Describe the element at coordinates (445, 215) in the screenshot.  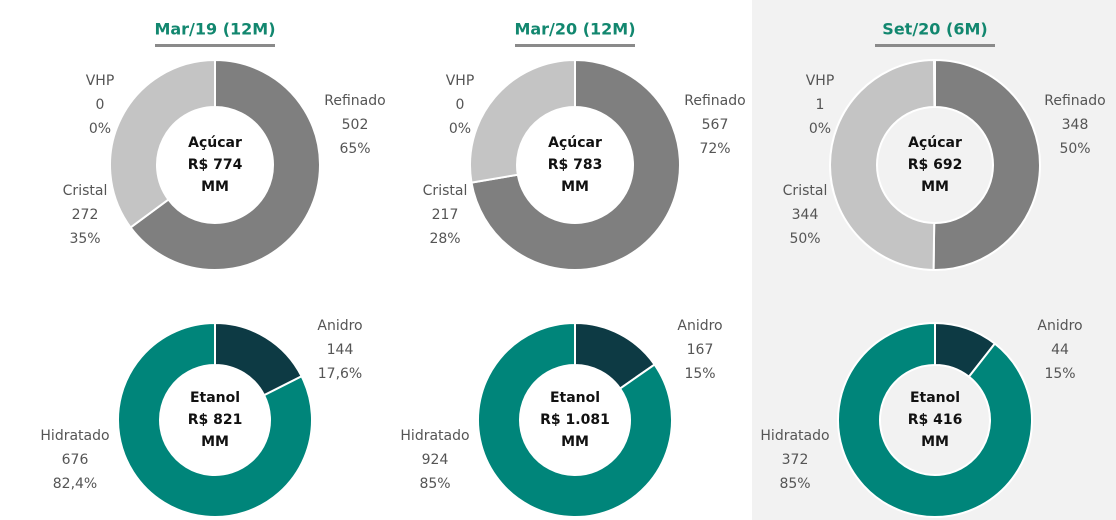
I see `value-label: 217` at that location.